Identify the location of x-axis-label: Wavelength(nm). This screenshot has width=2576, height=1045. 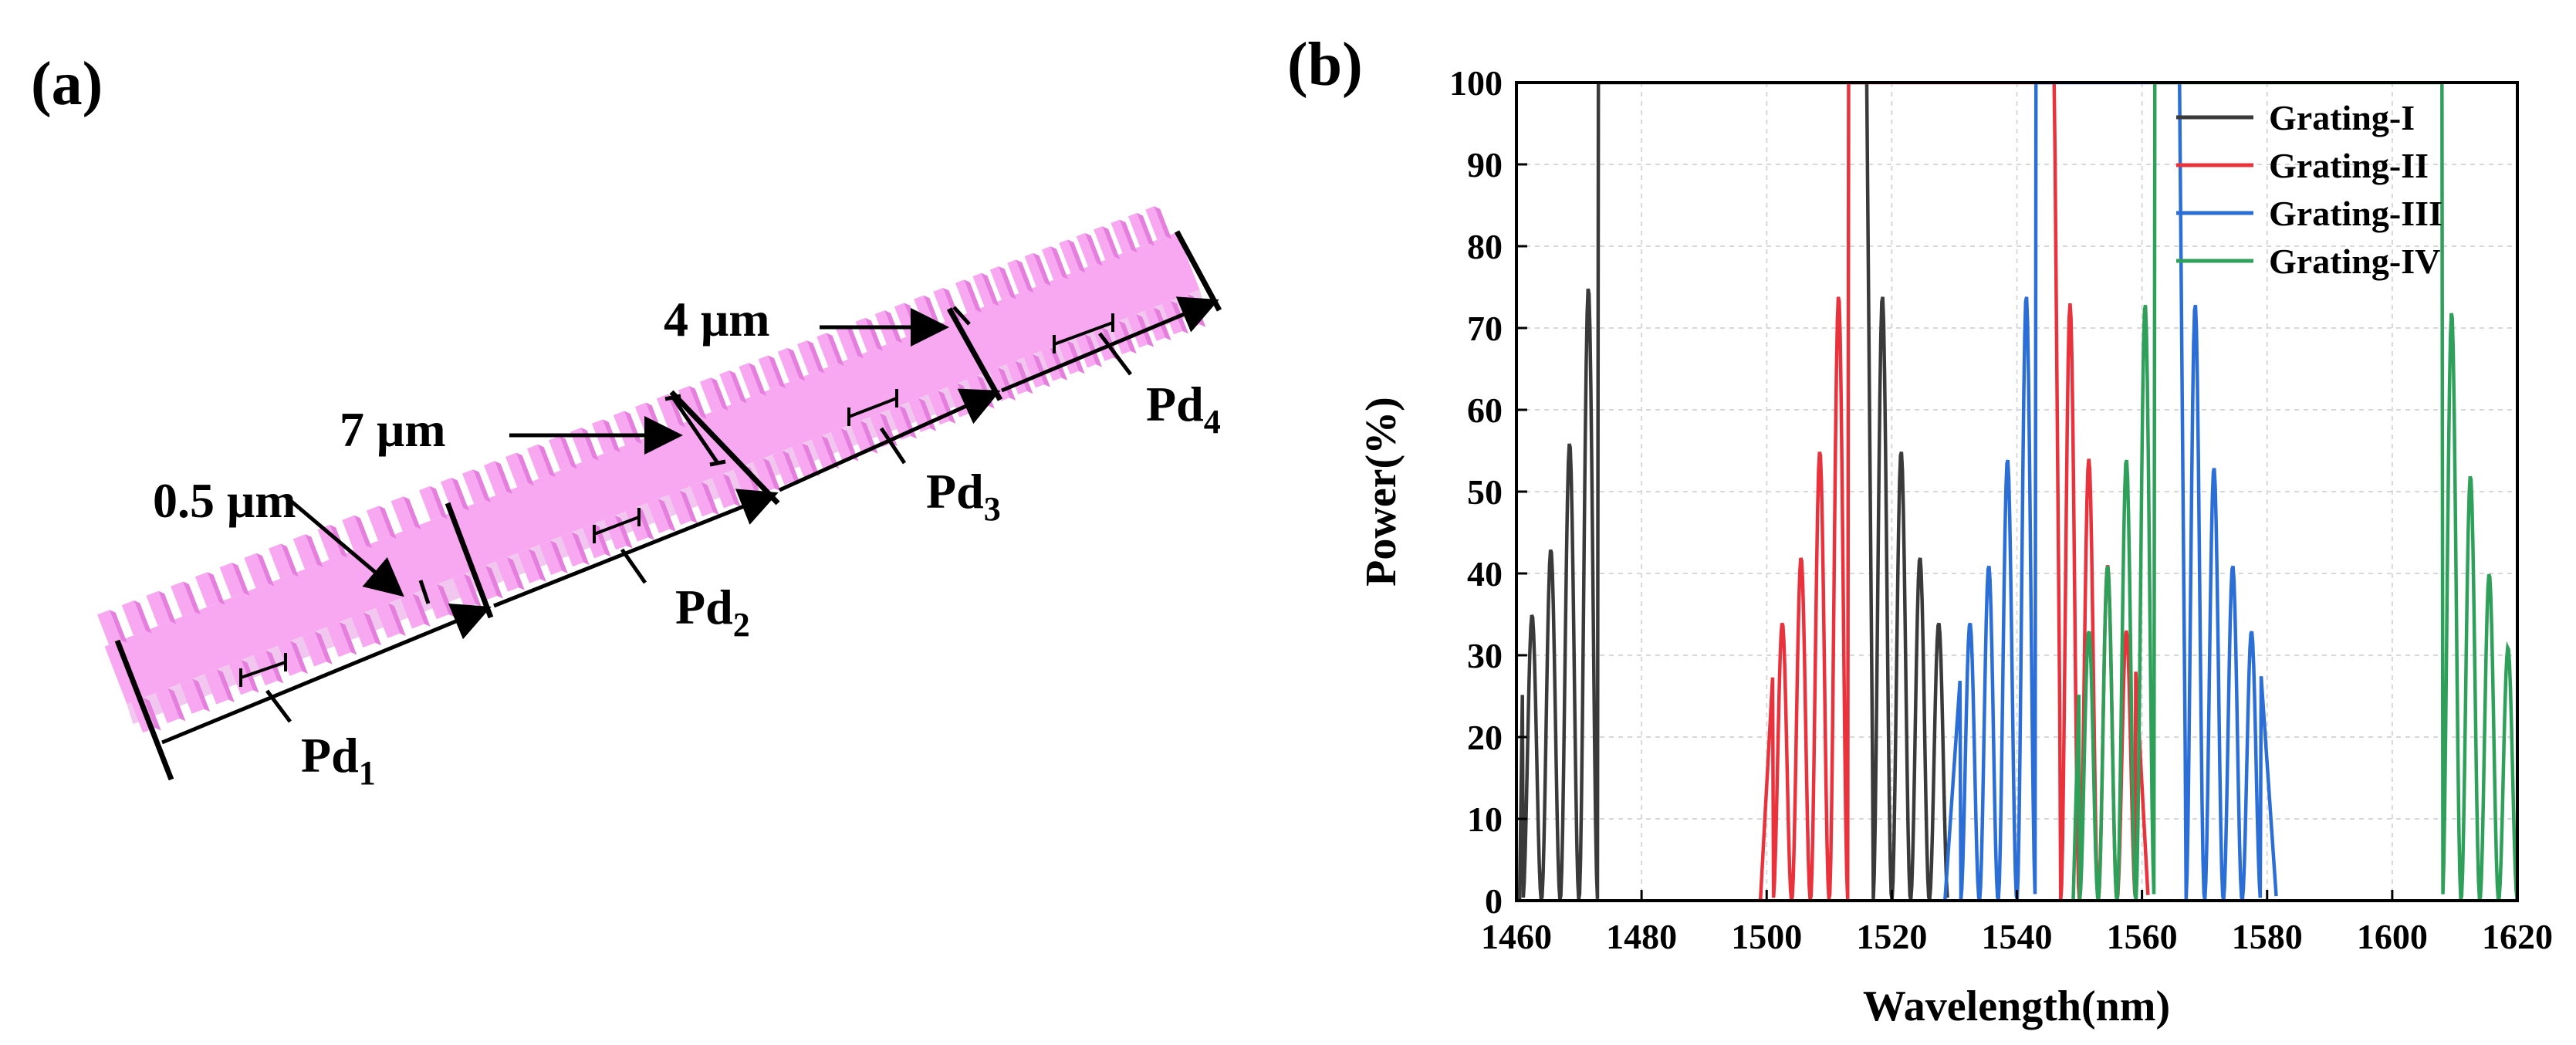
(2016, 1006).